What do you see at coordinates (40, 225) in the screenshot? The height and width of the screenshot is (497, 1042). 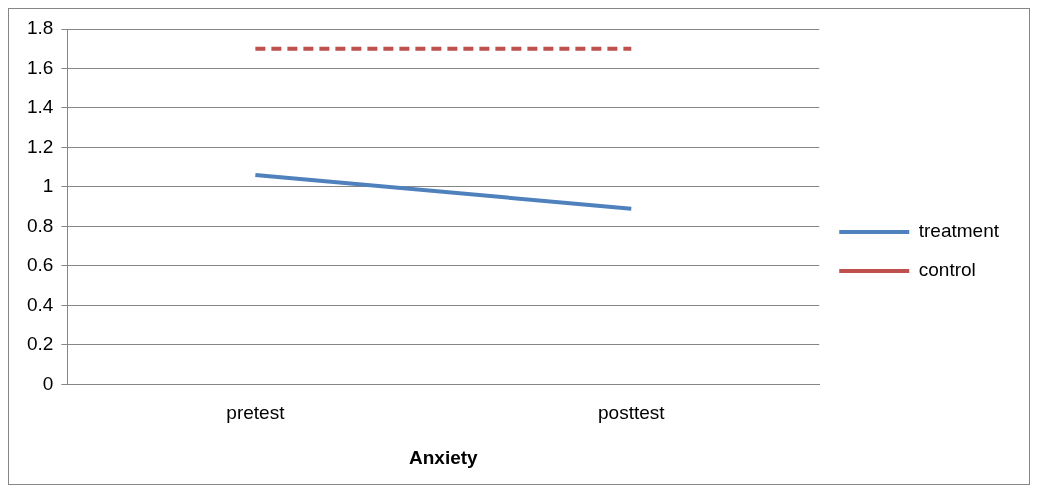 I see `y-tick-label: 0.8` at bounding box center [40, 225].